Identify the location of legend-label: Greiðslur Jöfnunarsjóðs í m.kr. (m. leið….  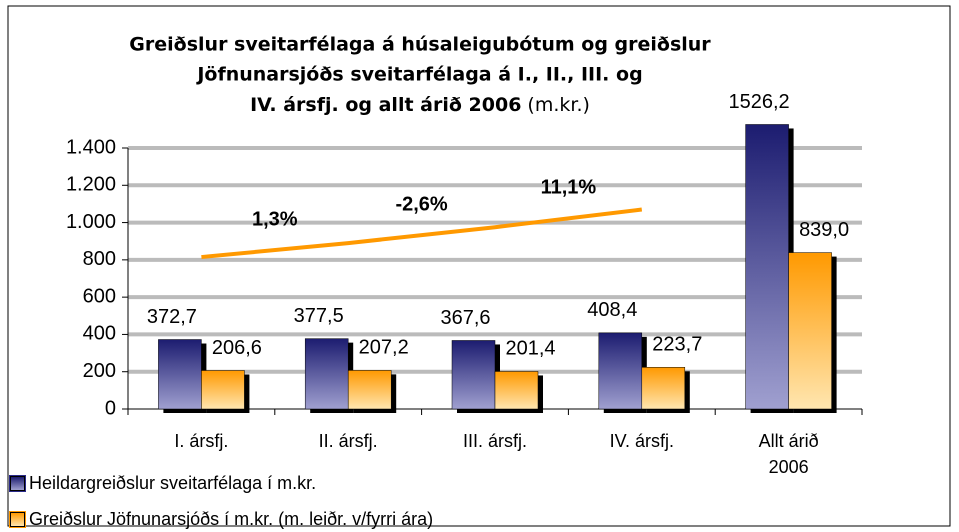
(231, 519).